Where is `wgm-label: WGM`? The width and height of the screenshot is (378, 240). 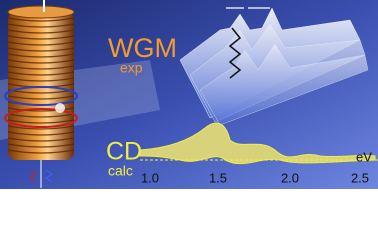 wgm-label: WGM is located at coordinates (142, 48).